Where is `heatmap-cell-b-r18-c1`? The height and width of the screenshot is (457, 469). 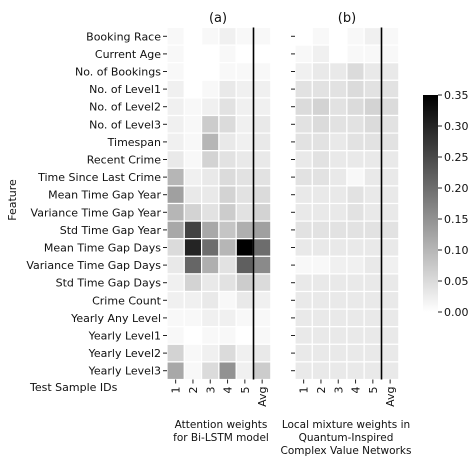
heatmap-cell-b-r18-c1 is located at coordinates (321, 353).